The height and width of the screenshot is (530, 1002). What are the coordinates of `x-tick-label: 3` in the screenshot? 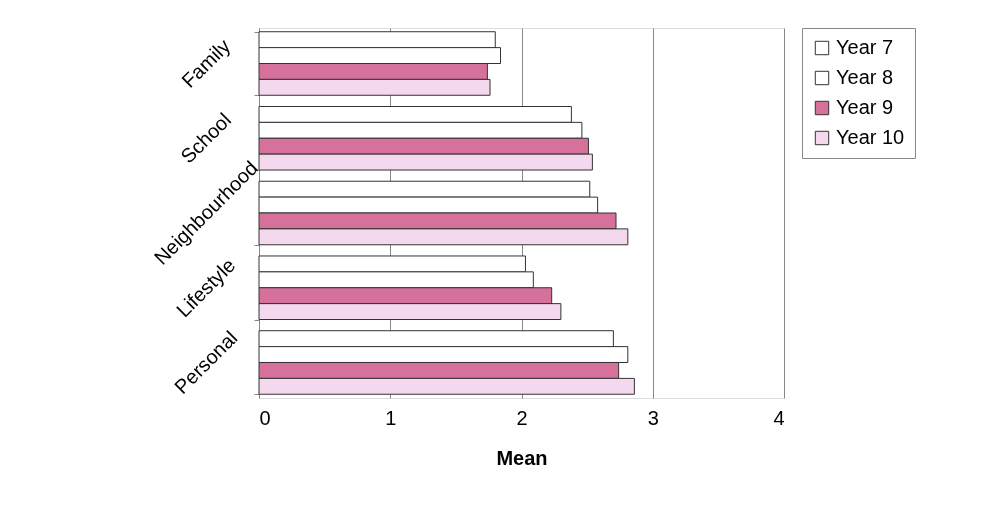 It's located at (653, 417).